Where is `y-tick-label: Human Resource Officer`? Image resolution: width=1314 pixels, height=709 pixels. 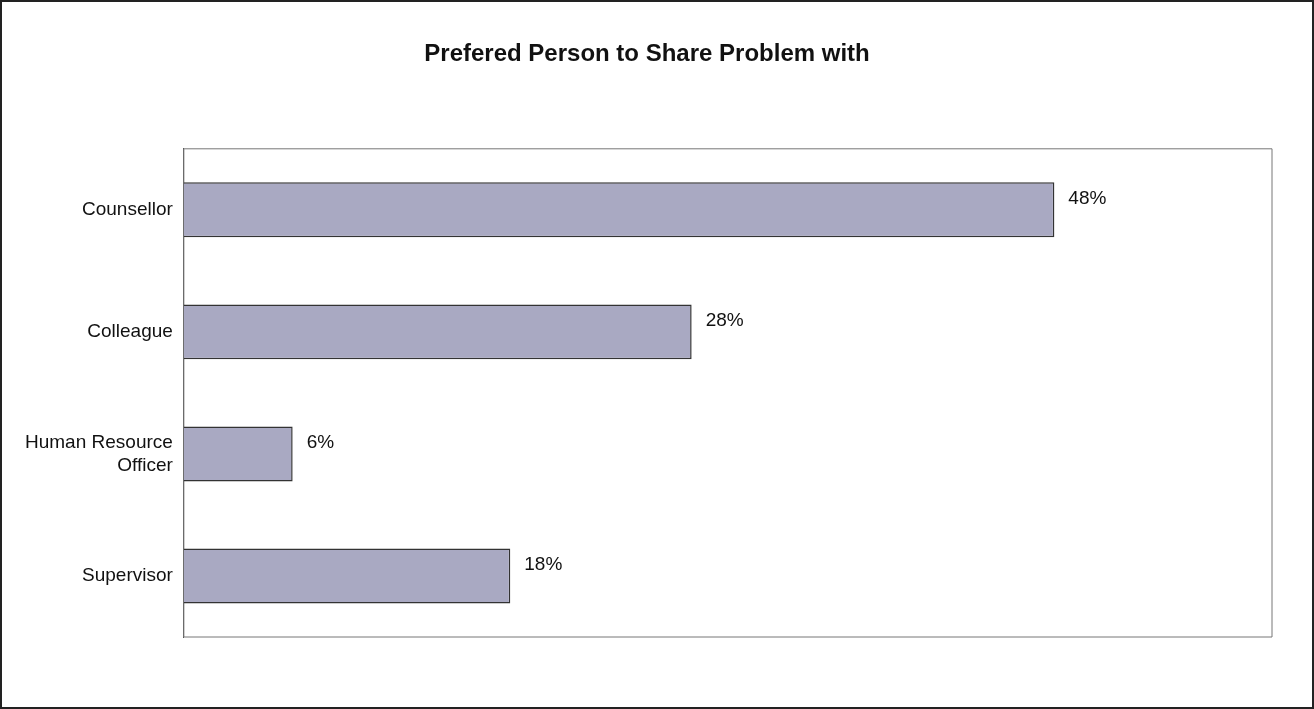
y-tick-label: Human Resource Officer is located at coordinates (99, 452).